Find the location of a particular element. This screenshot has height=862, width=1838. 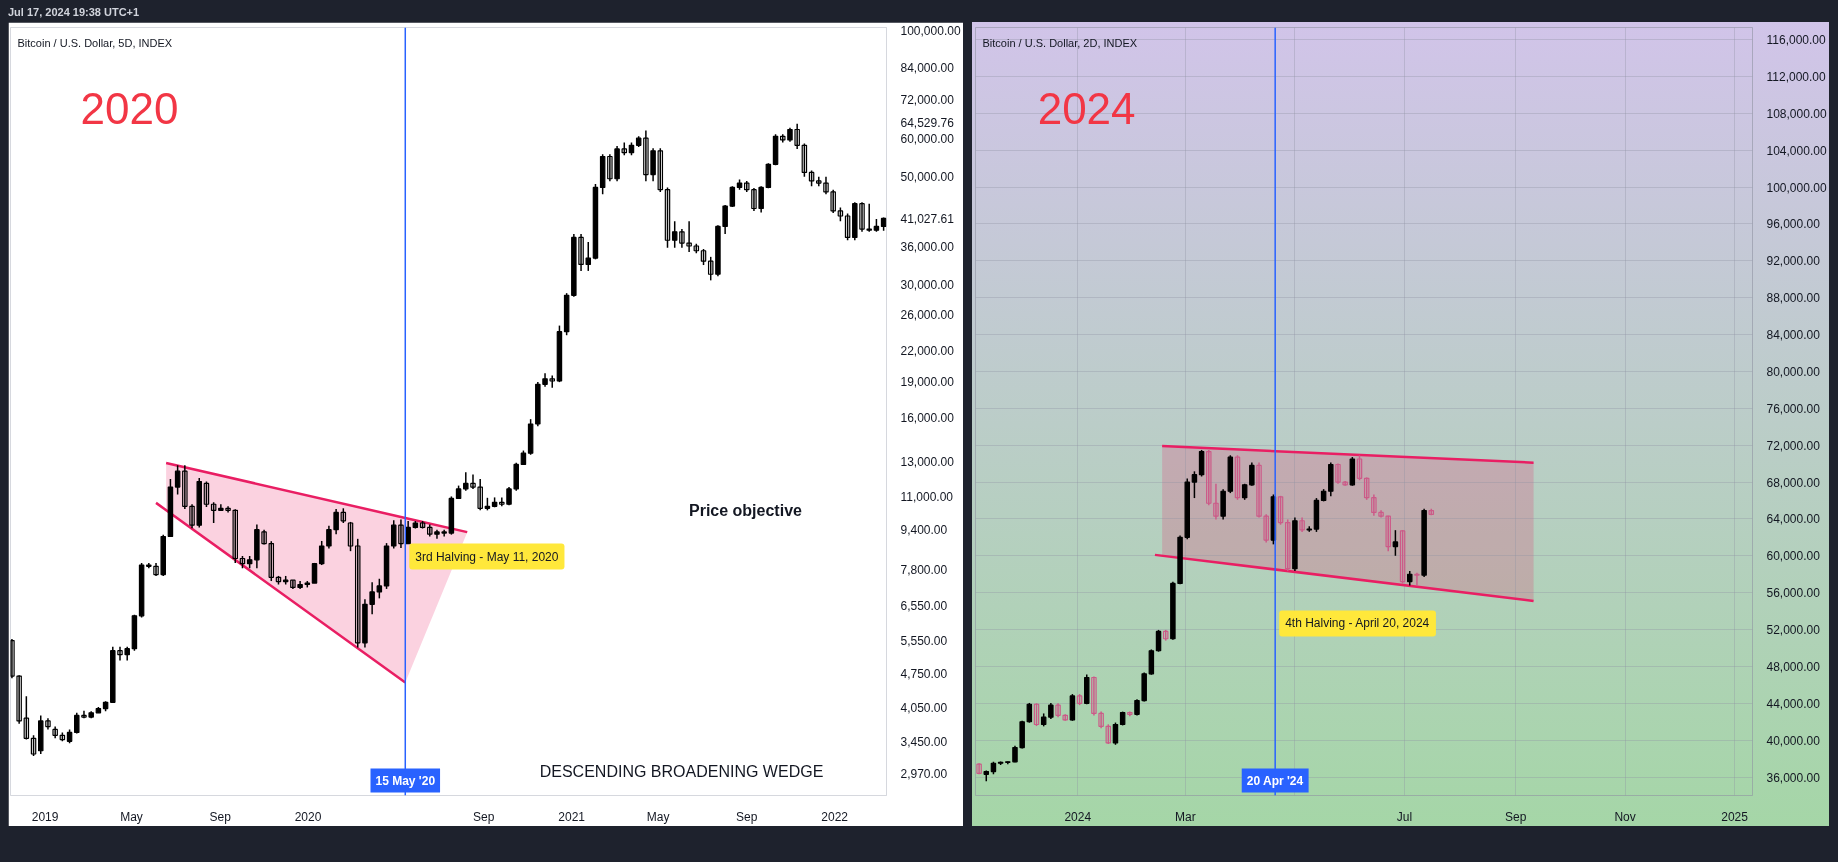

text: Jul 17, 2024 19:38 UTC+1 is located at coordinates (74, 12).